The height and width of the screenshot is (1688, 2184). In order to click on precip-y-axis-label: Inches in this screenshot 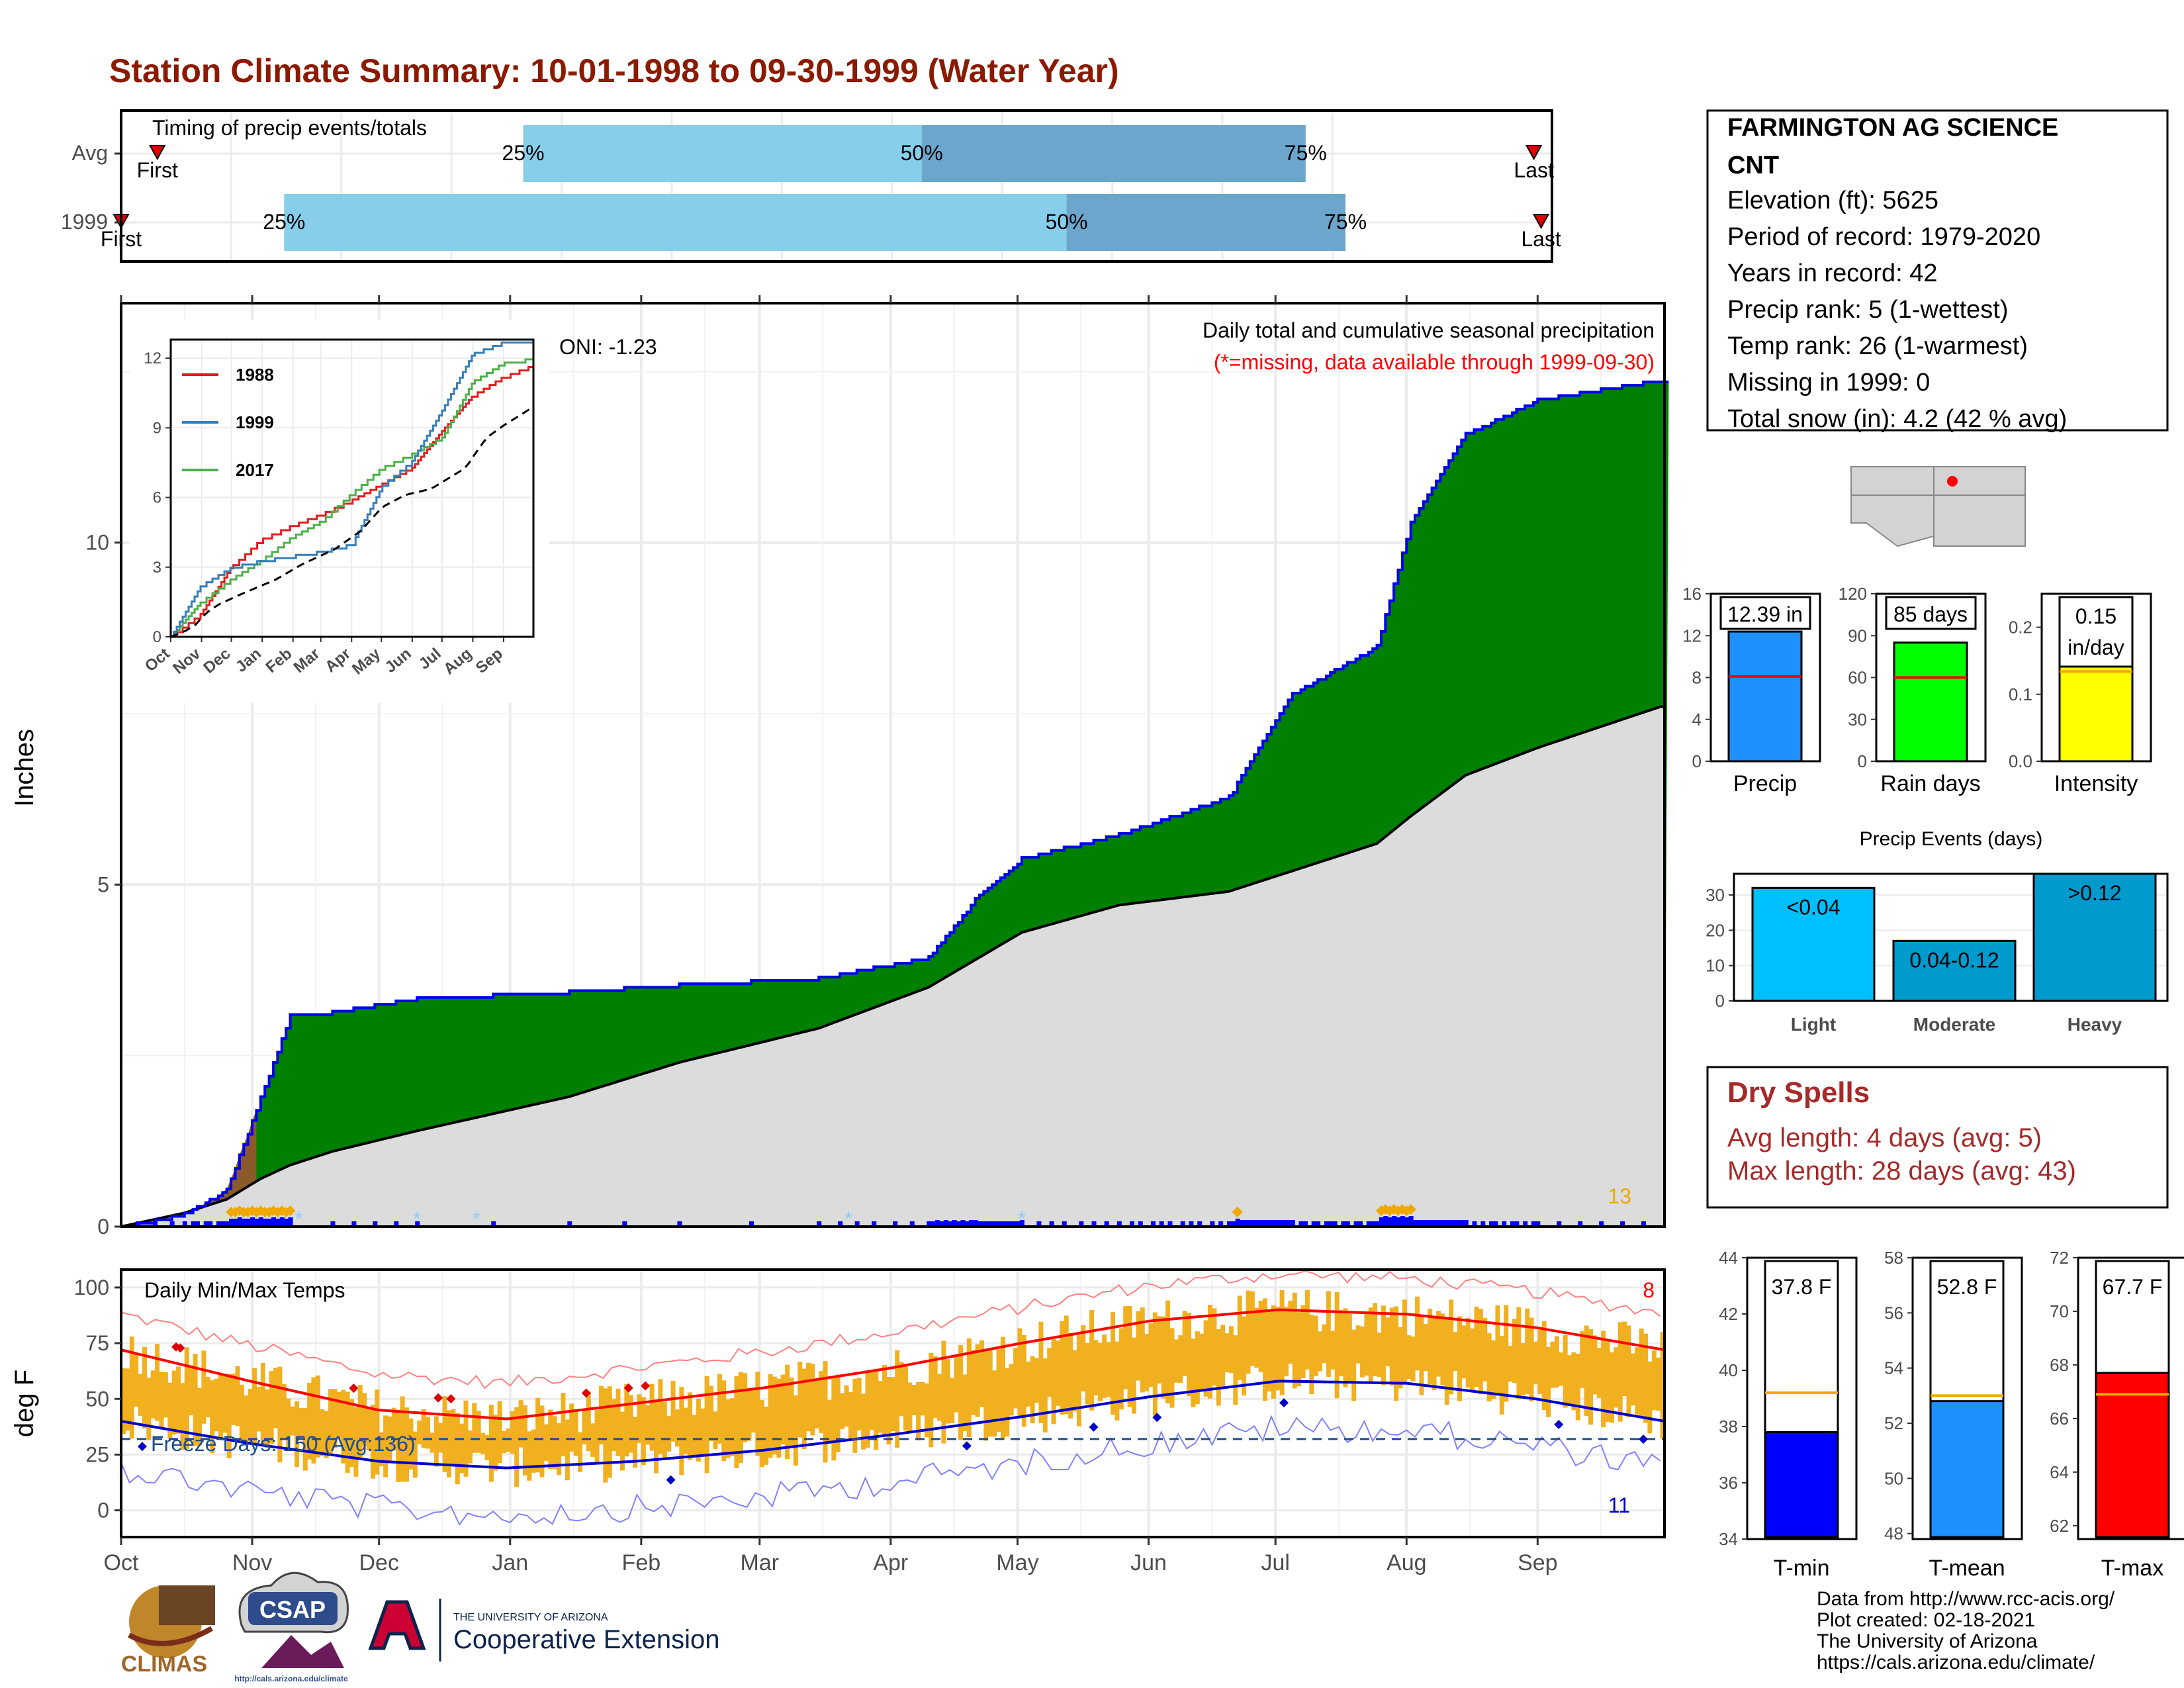, I will do `click(24, 768)`.